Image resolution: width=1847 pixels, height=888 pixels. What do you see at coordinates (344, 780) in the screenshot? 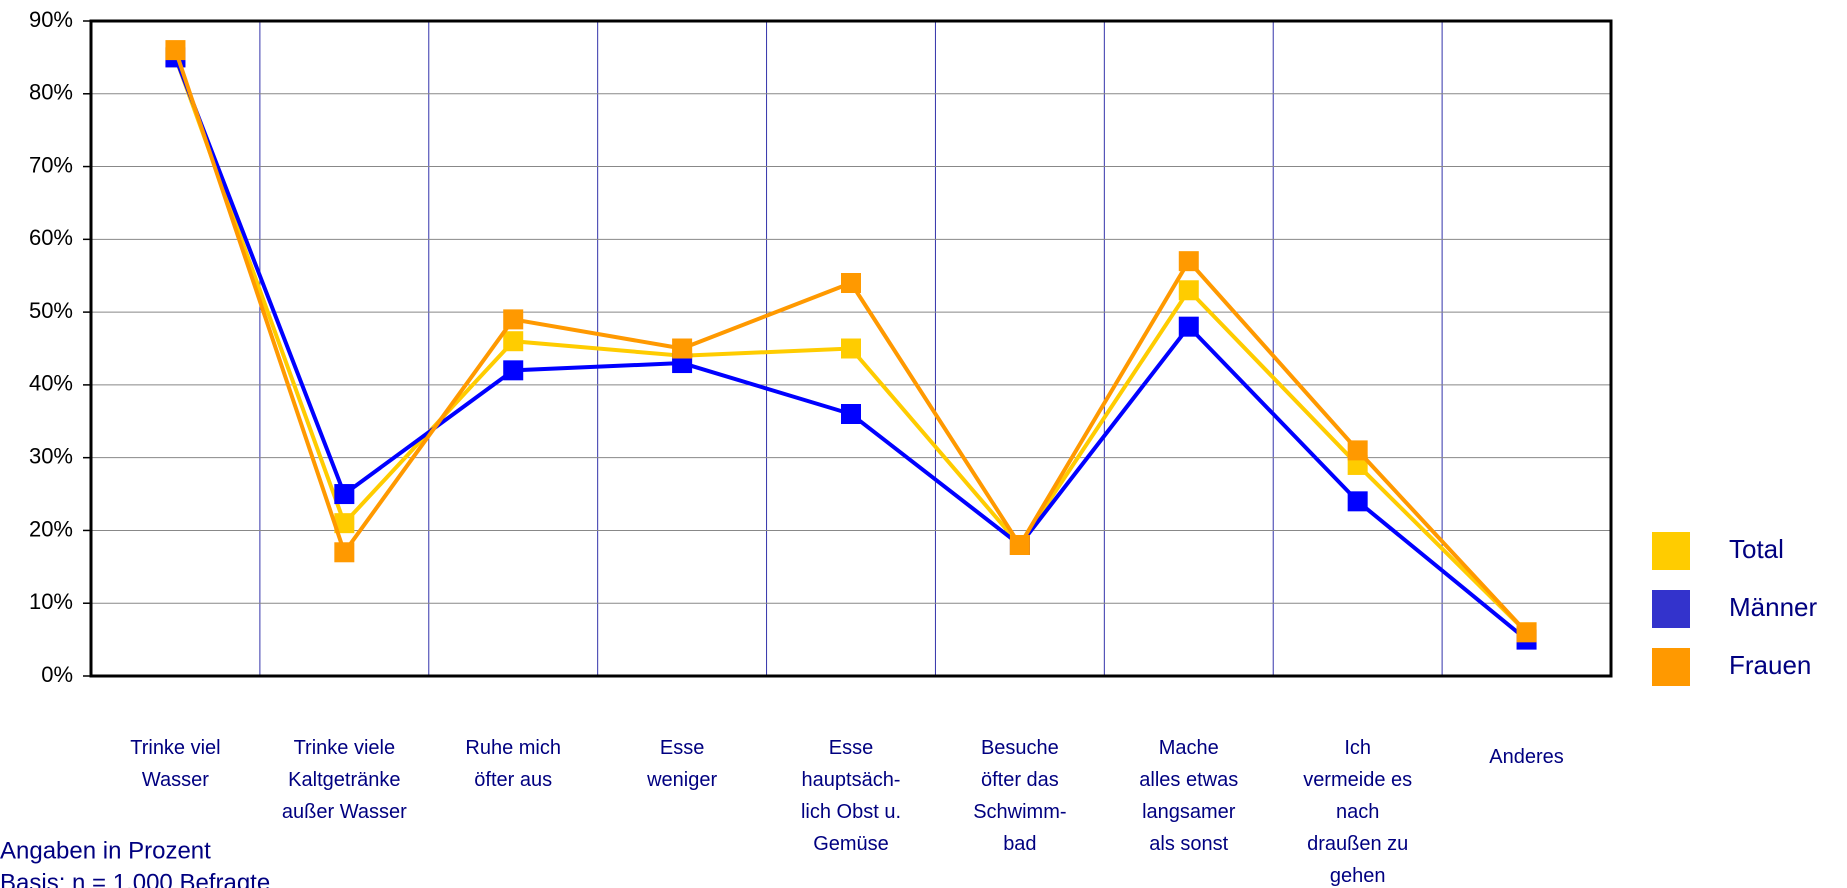
I see `x-tick-label: Trinke viele Kaltgetränke außer Wasser` at bounding box center [344, 780].